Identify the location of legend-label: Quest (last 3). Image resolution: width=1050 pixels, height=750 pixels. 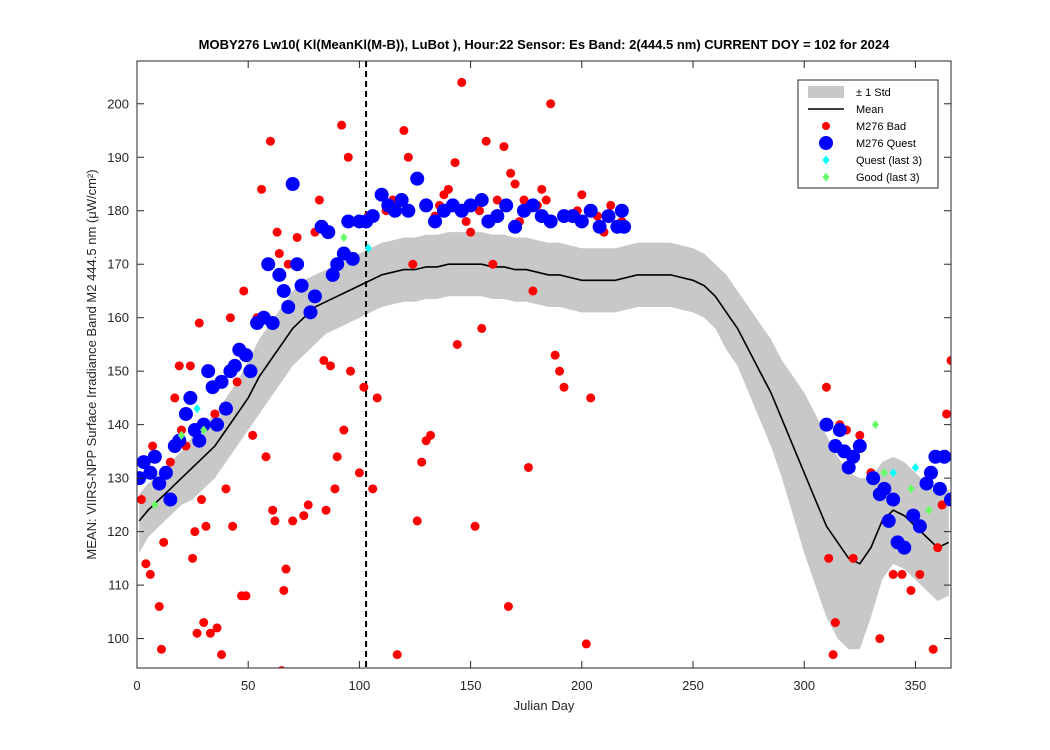
(889, 161).